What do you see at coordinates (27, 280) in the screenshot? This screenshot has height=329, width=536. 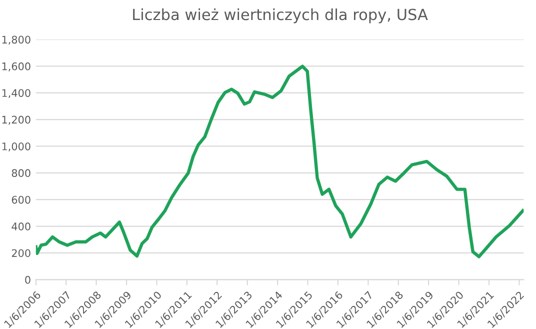 I see `y-tick-label: 0` at bounding box center [27, 280].